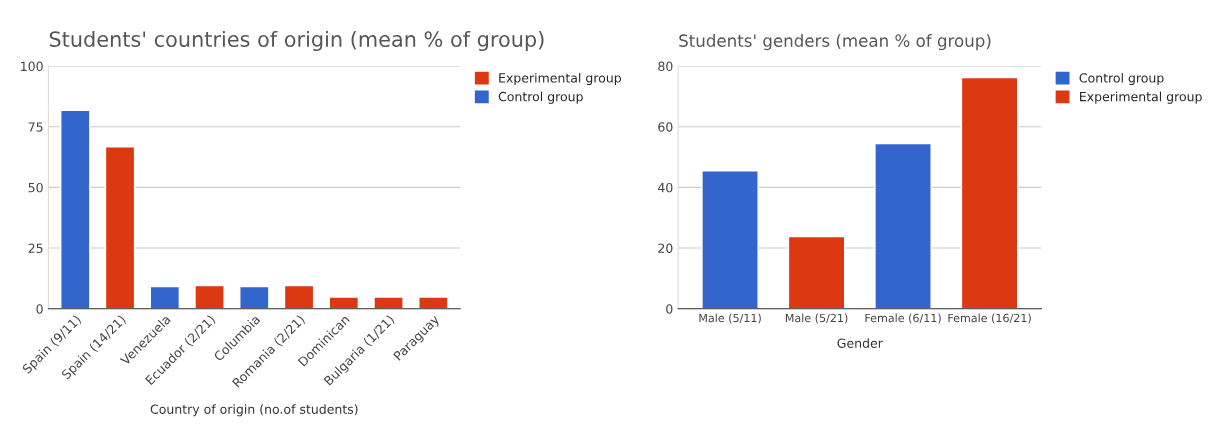 This screenshot has height=441, width=1211. Describe the element at coordinates (35, 187) in the screenshot. I see `y-tick-label: 50` at that location.